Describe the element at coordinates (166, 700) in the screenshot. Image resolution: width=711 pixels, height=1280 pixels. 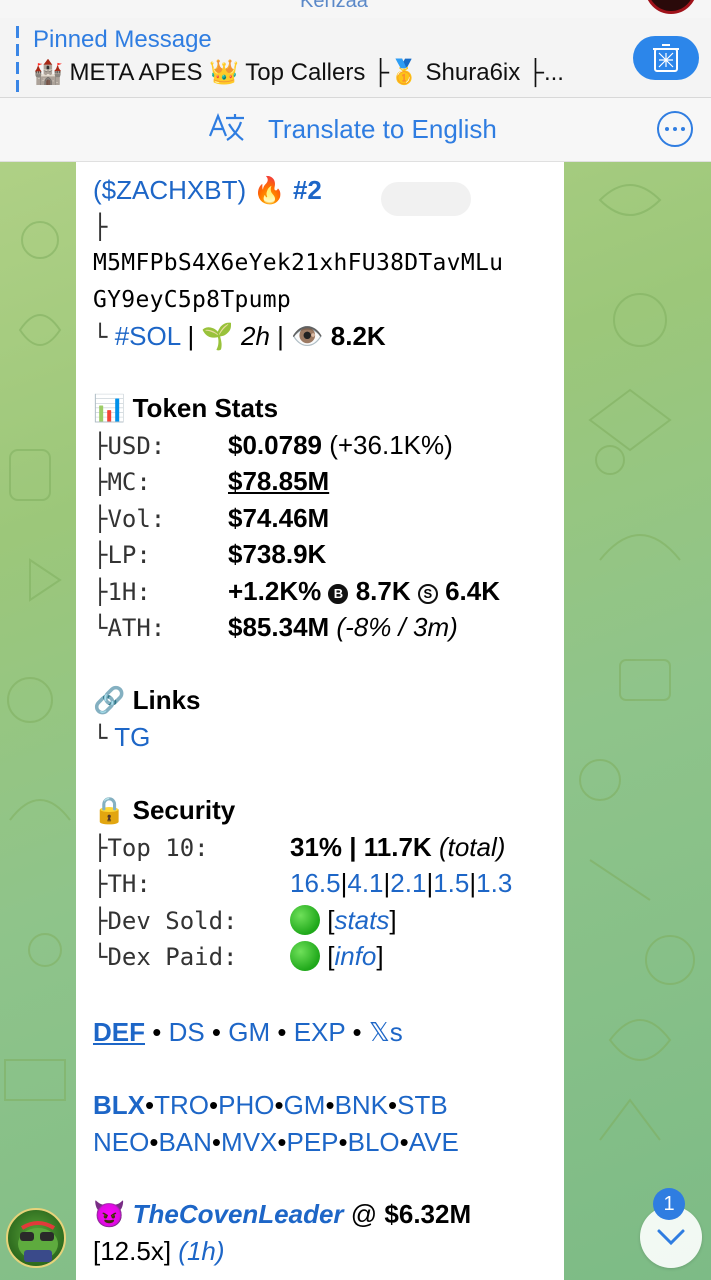
I see `section-title: Links` at that location.